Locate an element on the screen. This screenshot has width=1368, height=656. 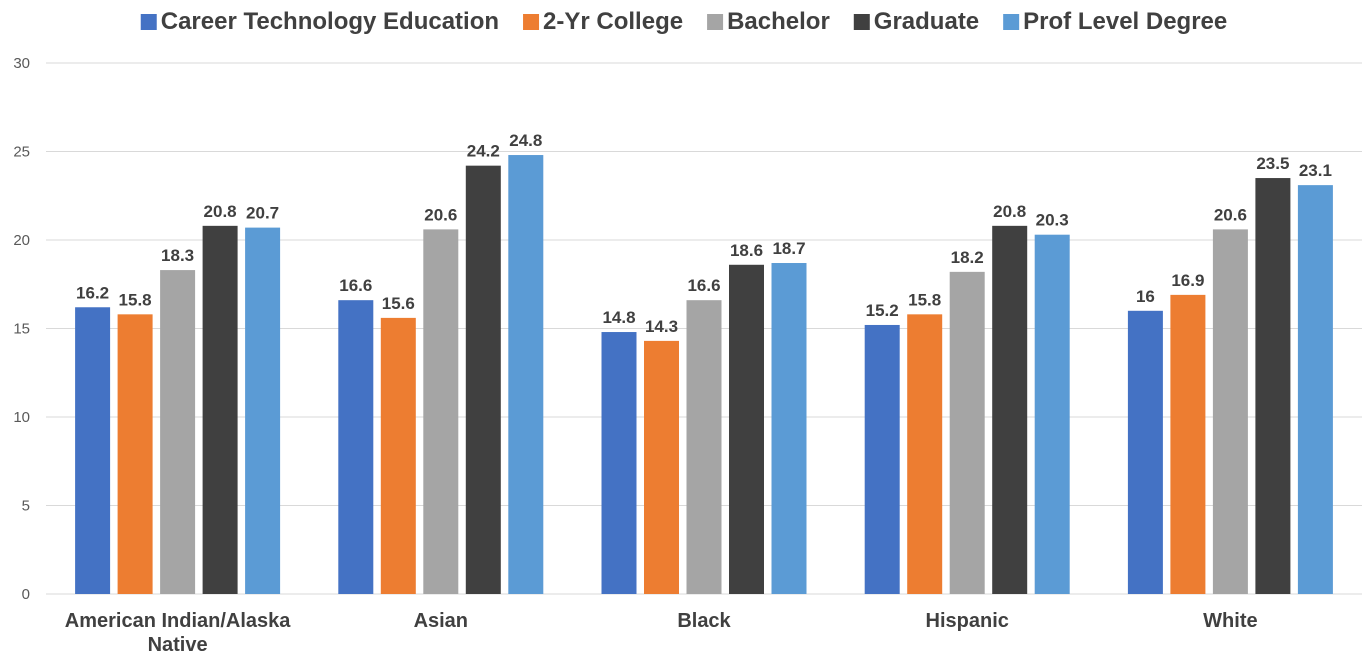
legend-item-graduate: Graduate is located at coordinates (916, 21).